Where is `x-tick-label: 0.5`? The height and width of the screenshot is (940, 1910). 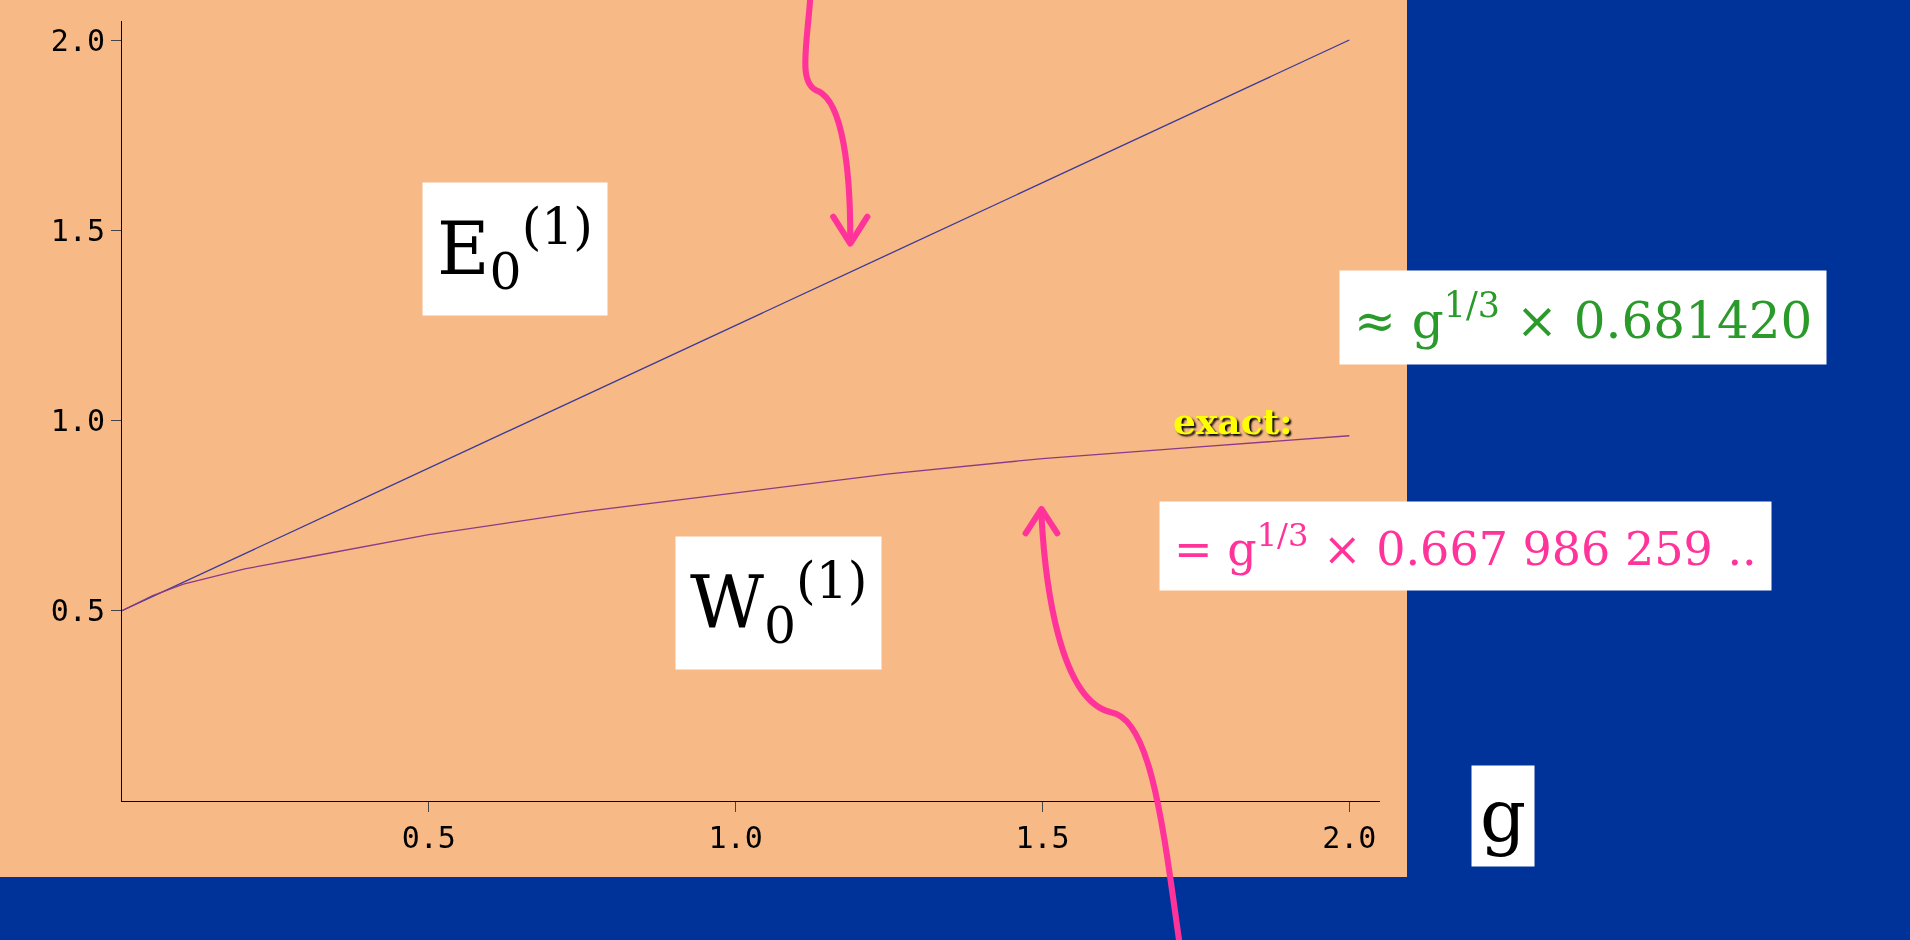 x-tick-label: 0.5 is located at coordinates (428, 837).